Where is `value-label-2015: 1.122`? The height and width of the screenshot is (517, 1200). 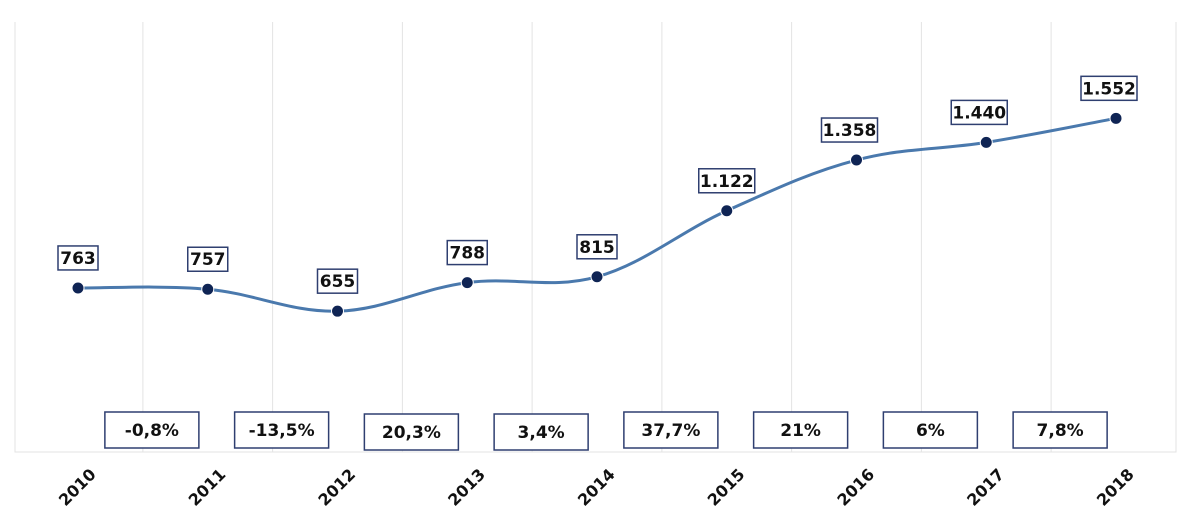 value-label-2015: 1.122 is located at coordinates (727, 182).